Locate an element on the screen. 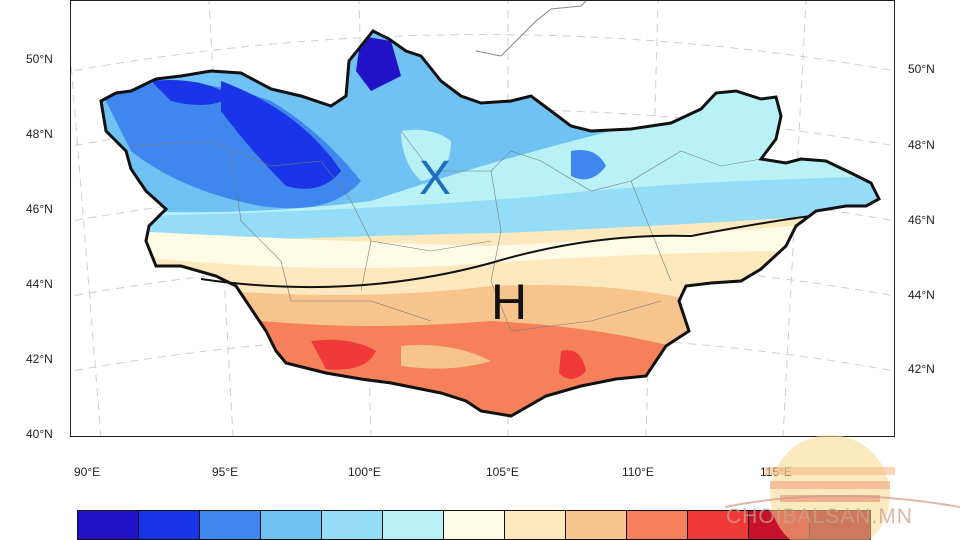 This screenshot has width=960, height=540. lat-label-right: 48°N is located at coordinates (921, 145).